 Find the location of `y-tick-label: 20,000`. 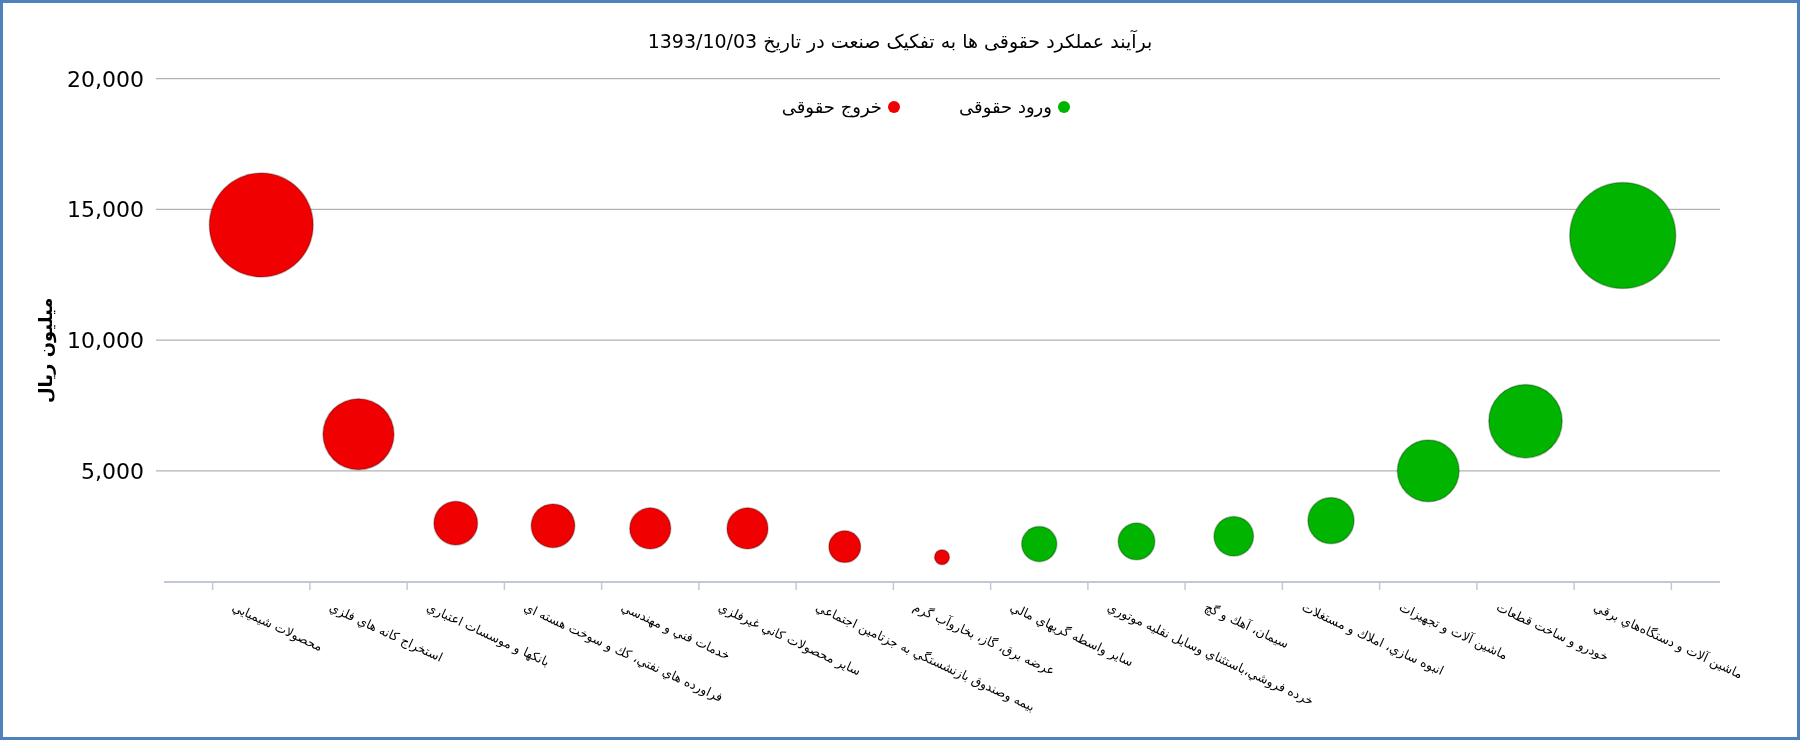

y-tick-label: 20,000 is located at coordinates (105, 79).